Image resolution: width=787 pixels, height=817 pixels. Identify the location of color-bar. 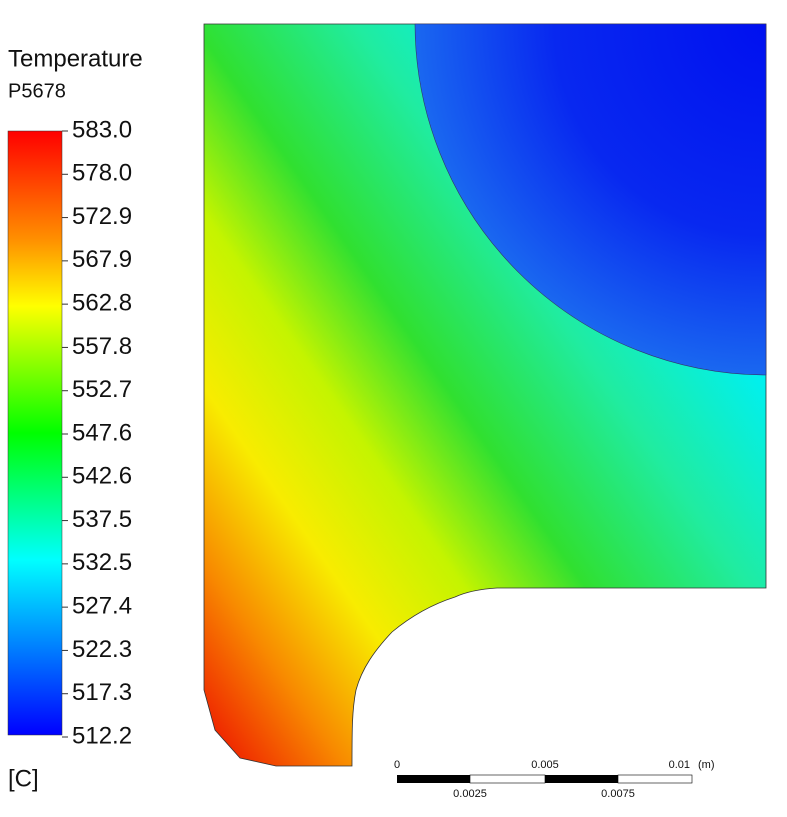
(35, 433).